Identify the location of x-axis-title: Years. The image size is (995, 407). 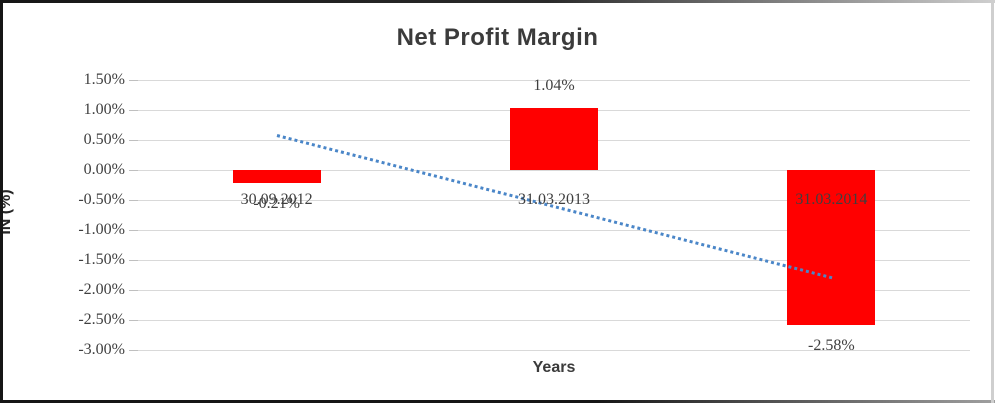
(554, 367).